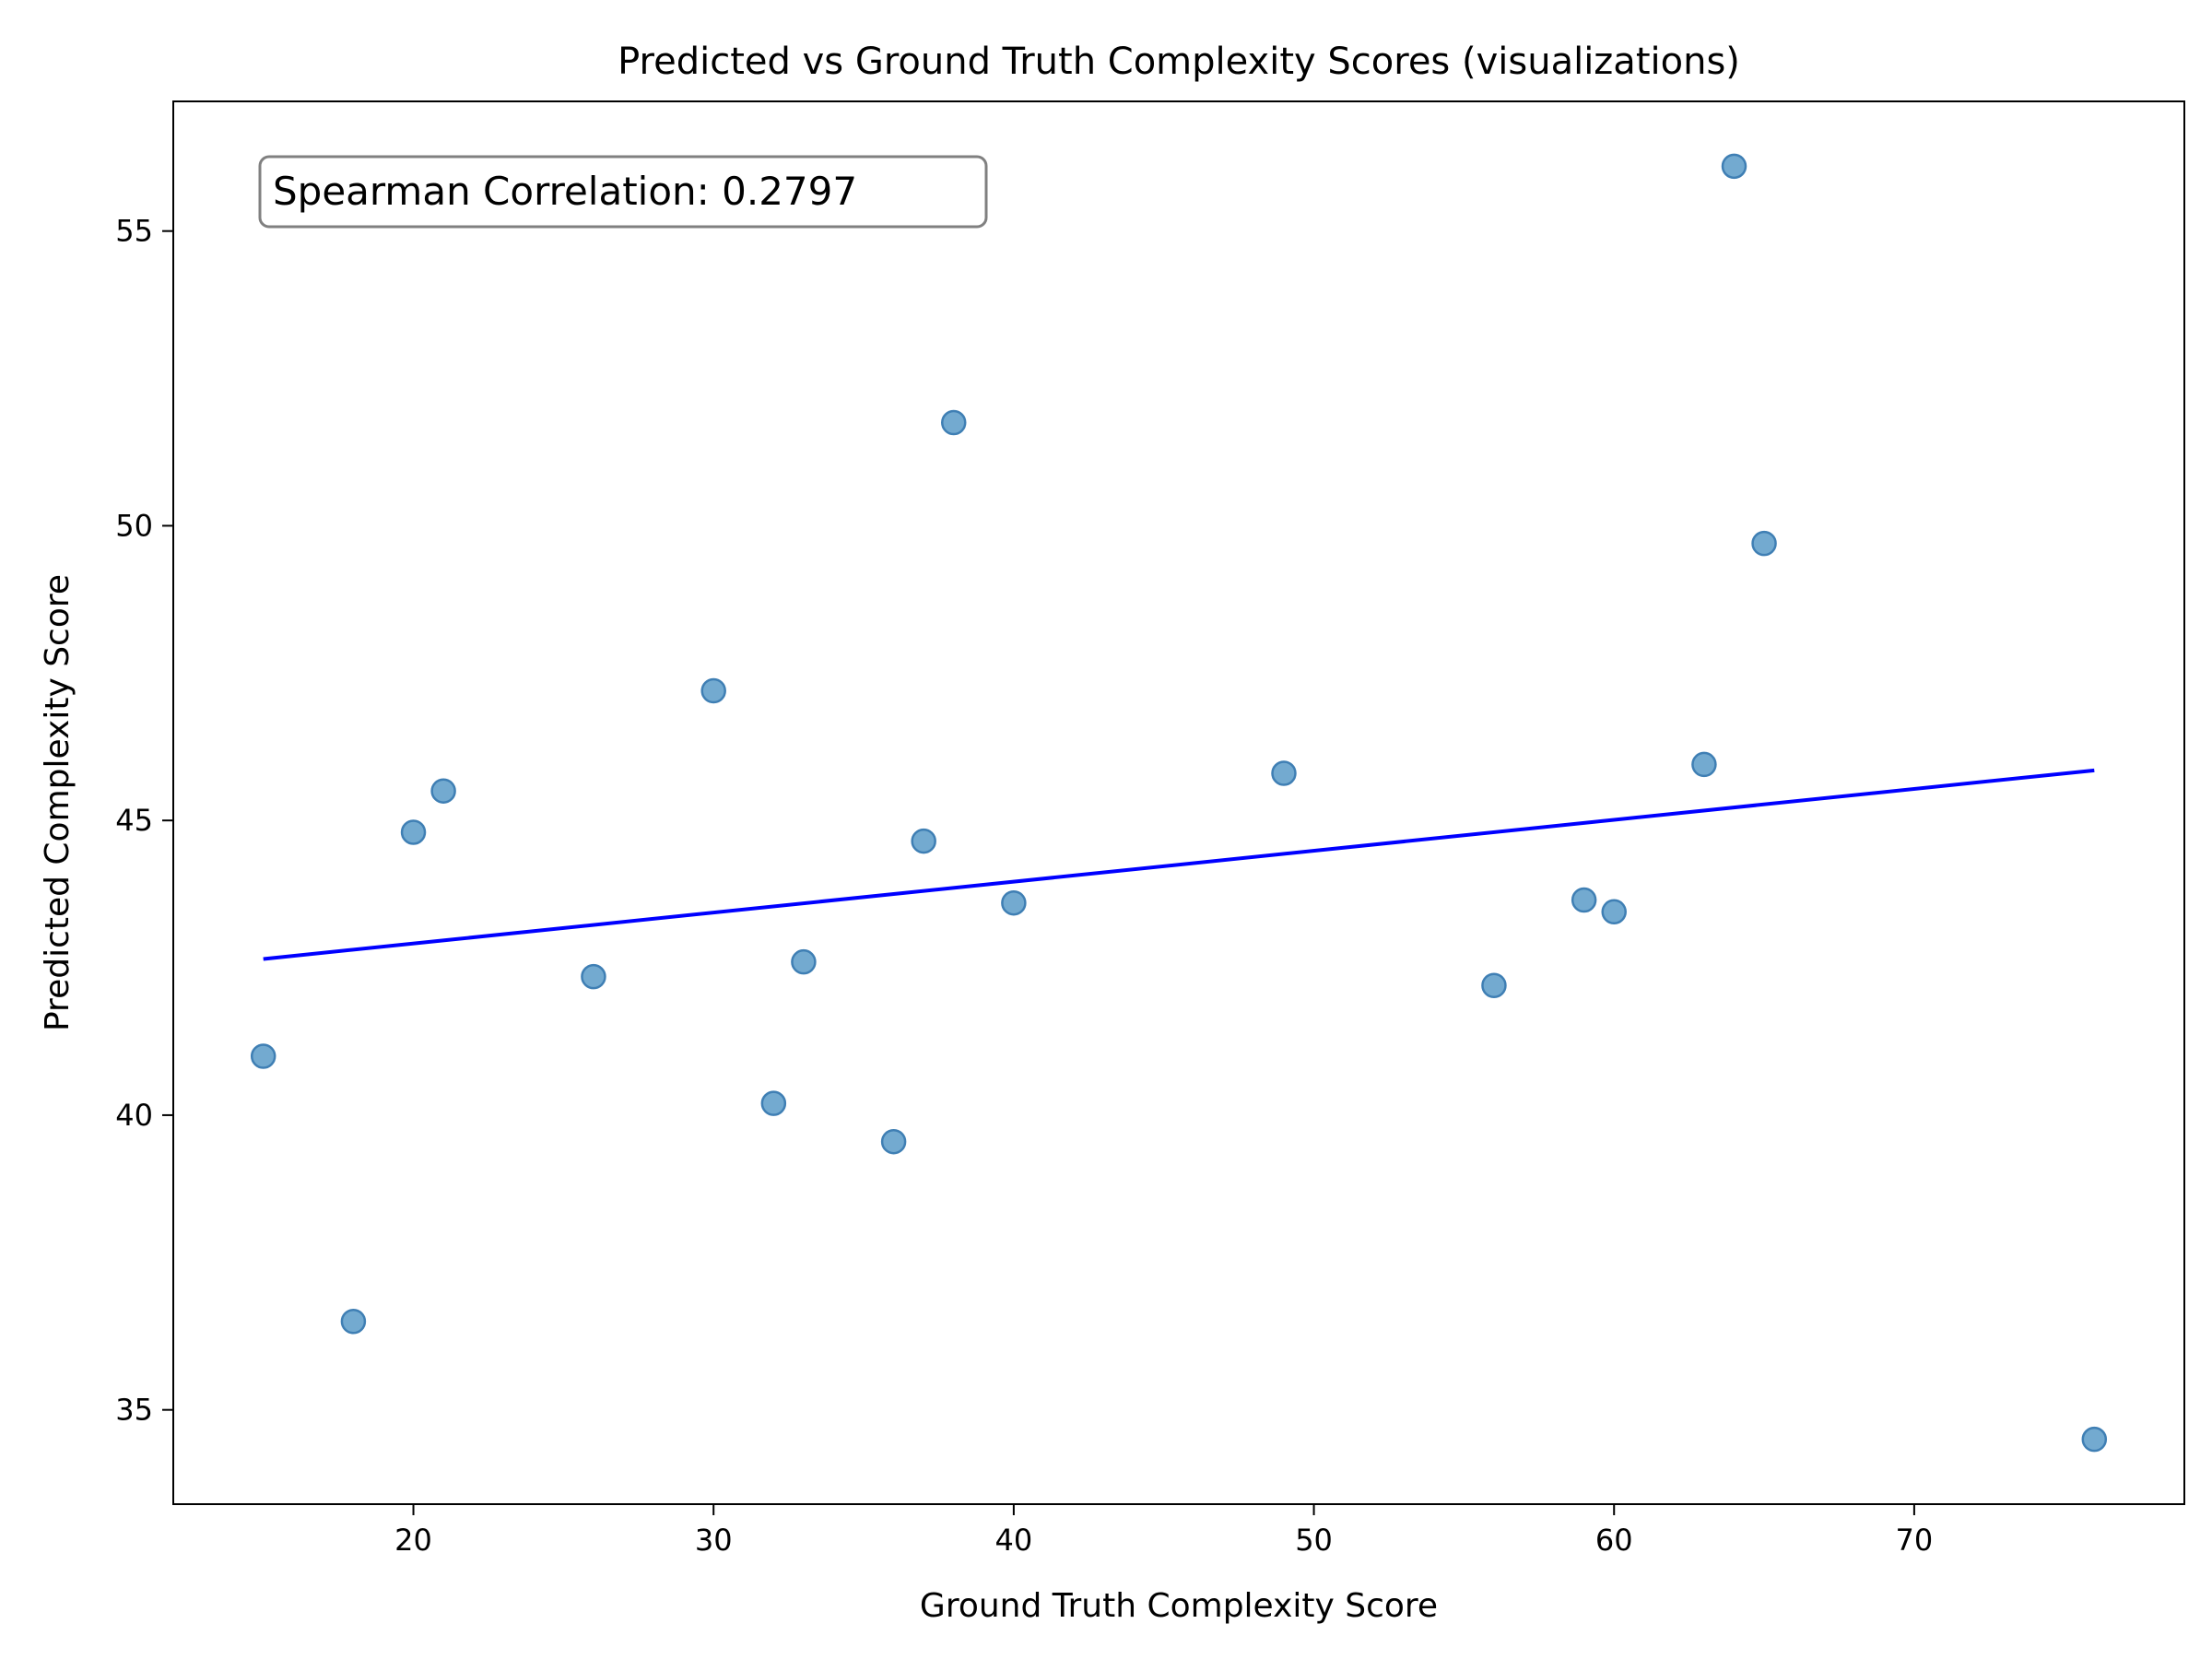 Image resolution: width=2212 pixels, height=1659 pixels. I want to click on y-tick-label: 40, so click(134, 1115).